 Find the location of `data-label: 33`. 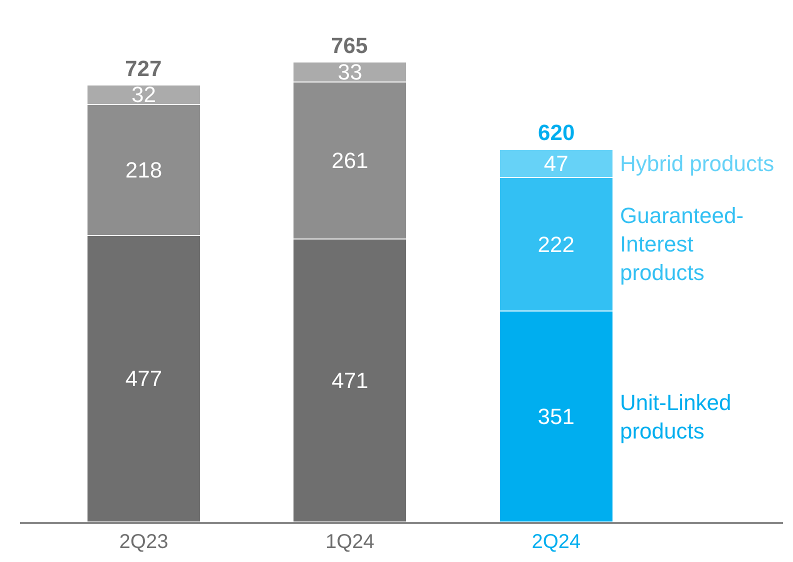

data-label: 33 is located at coordinates (350, 72).